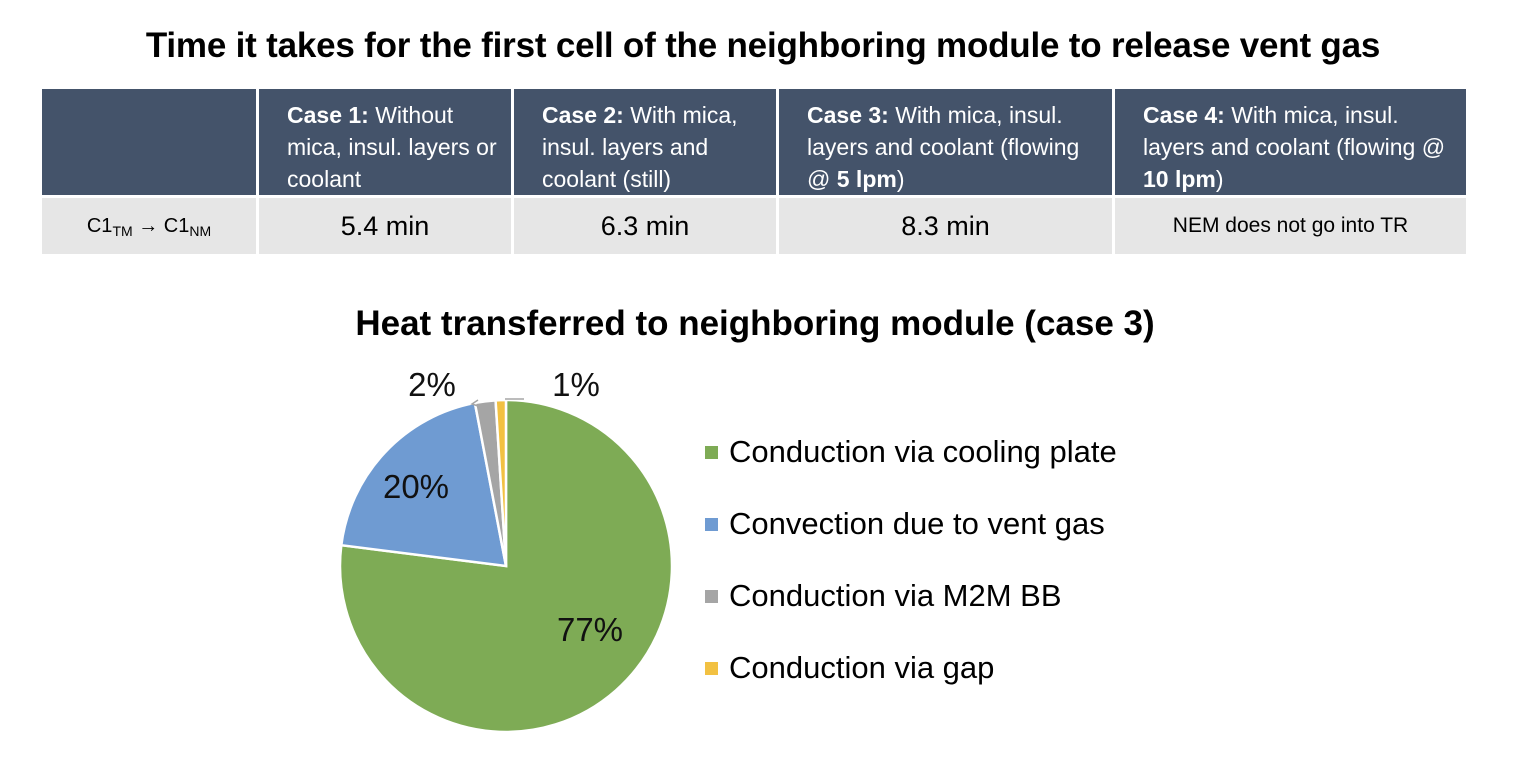 This screenshot has height=762, width=1526. I want to click on legend-label-3: Conduction via M2M BB, so click(895, 595).